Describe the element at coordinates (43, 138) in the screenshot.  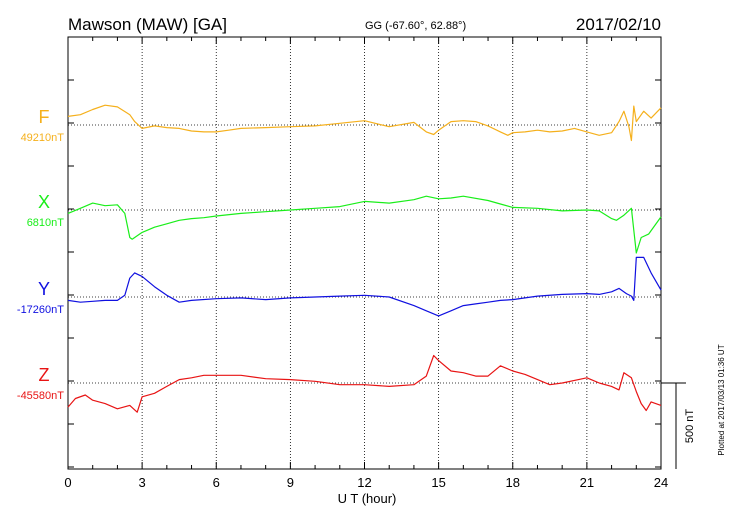
I see `series-baseline-f: 49210nT` at that location.